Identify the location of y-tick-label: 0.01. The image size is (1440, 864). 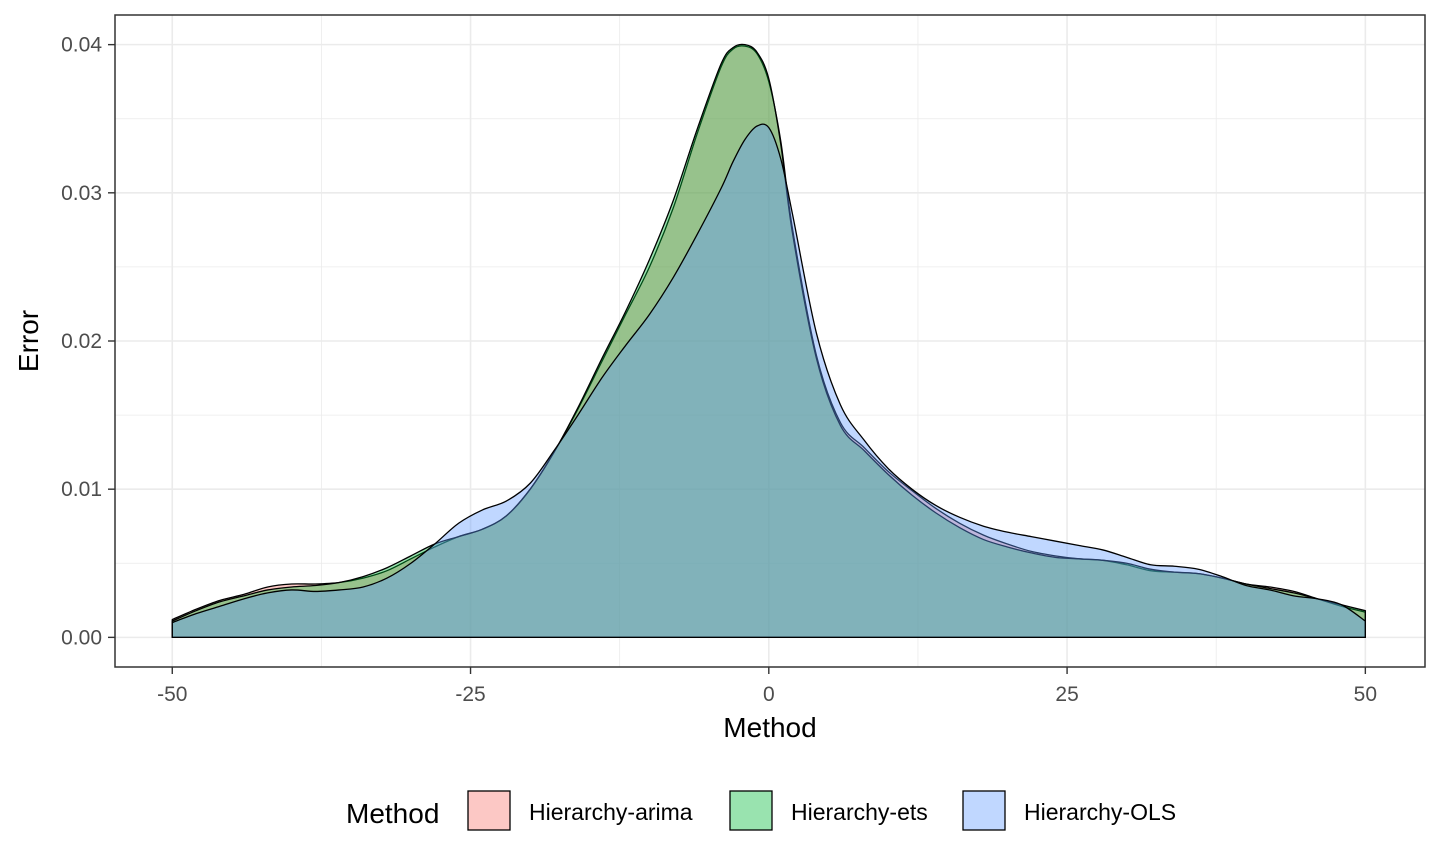
(81, 489).